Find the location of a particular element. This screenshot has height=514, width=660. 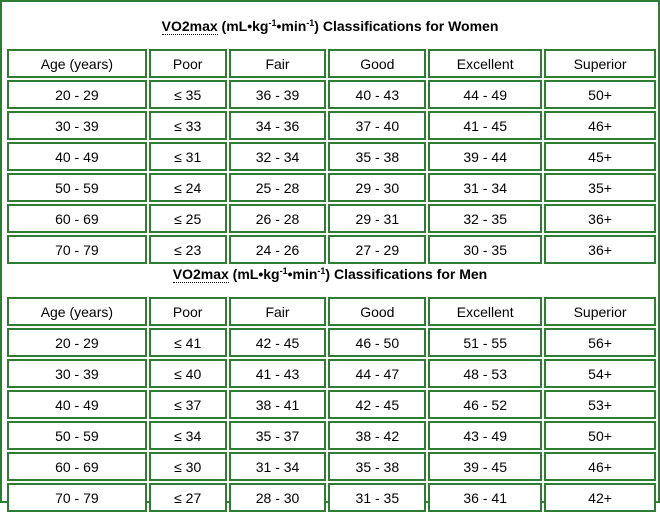

table-cell: 30 - 35 is located at coordinates (485, 249).